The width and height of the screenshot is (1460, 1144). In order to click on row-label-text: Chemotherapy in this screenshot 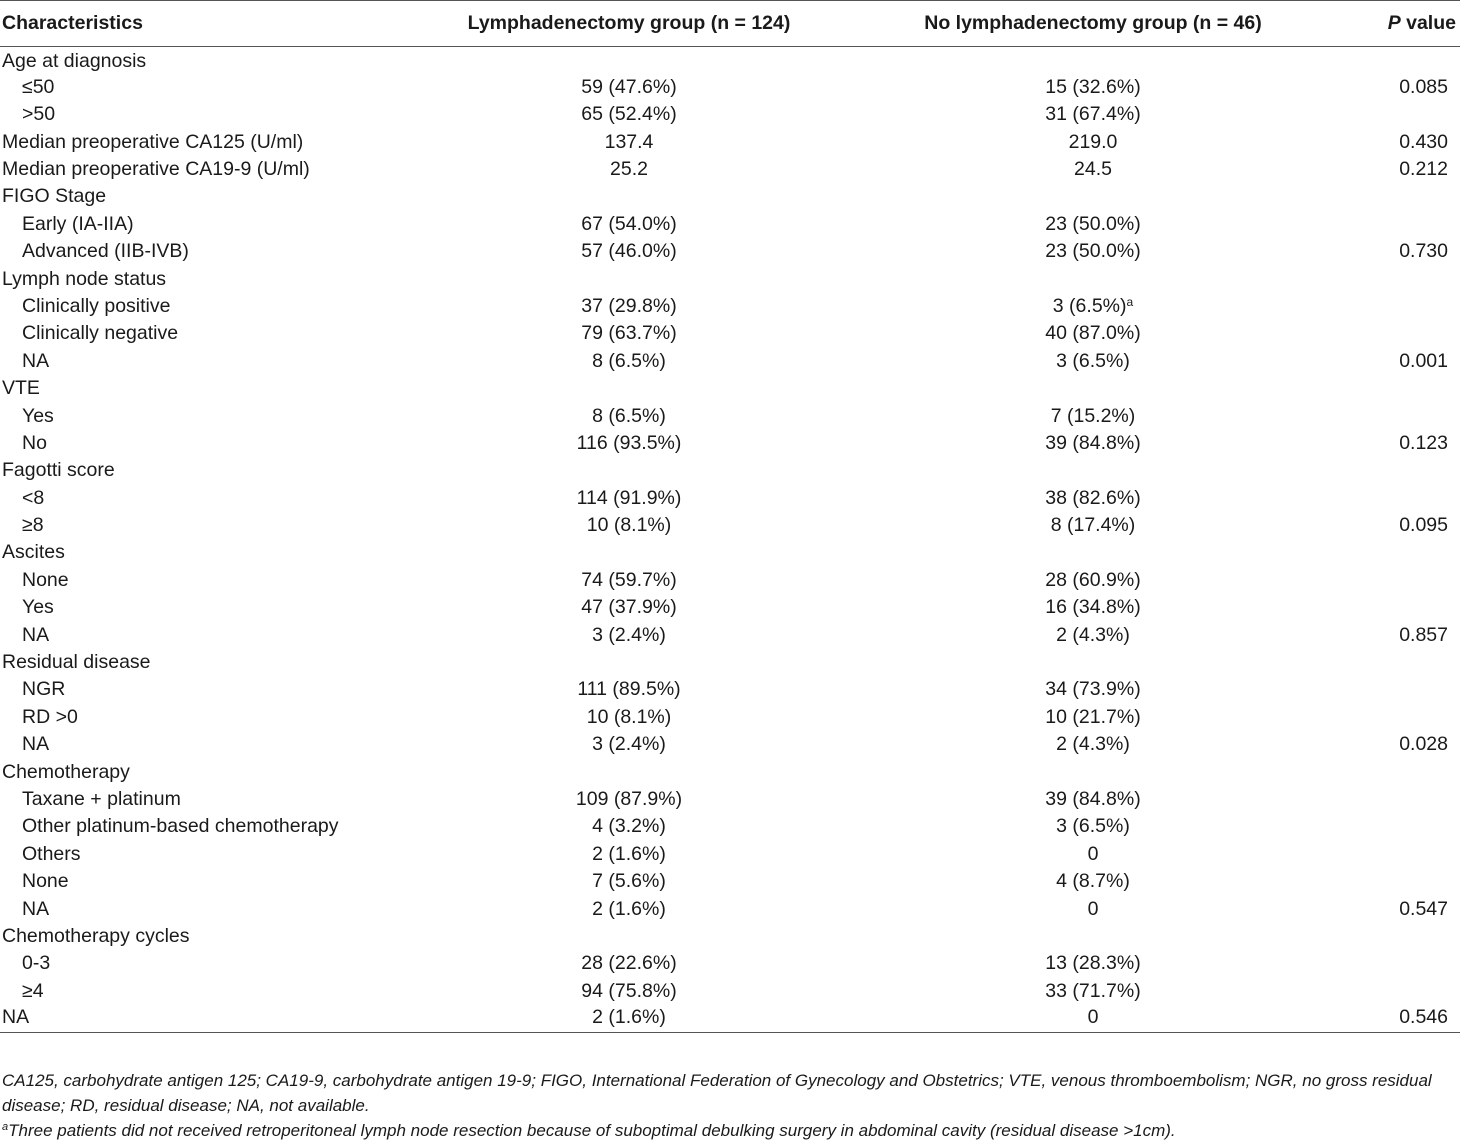, I will do `click(66, 771)`.